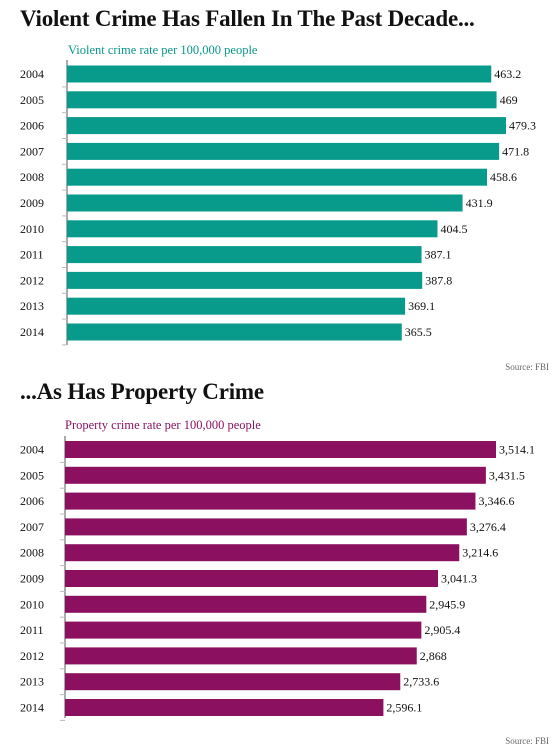 The width and height of the screenshot is (558, 752). Describe the element at coordinates (163, 425) in the screenshot. I see `chart-subtitle-property: Property crime rate per 100,000 people` at that location.